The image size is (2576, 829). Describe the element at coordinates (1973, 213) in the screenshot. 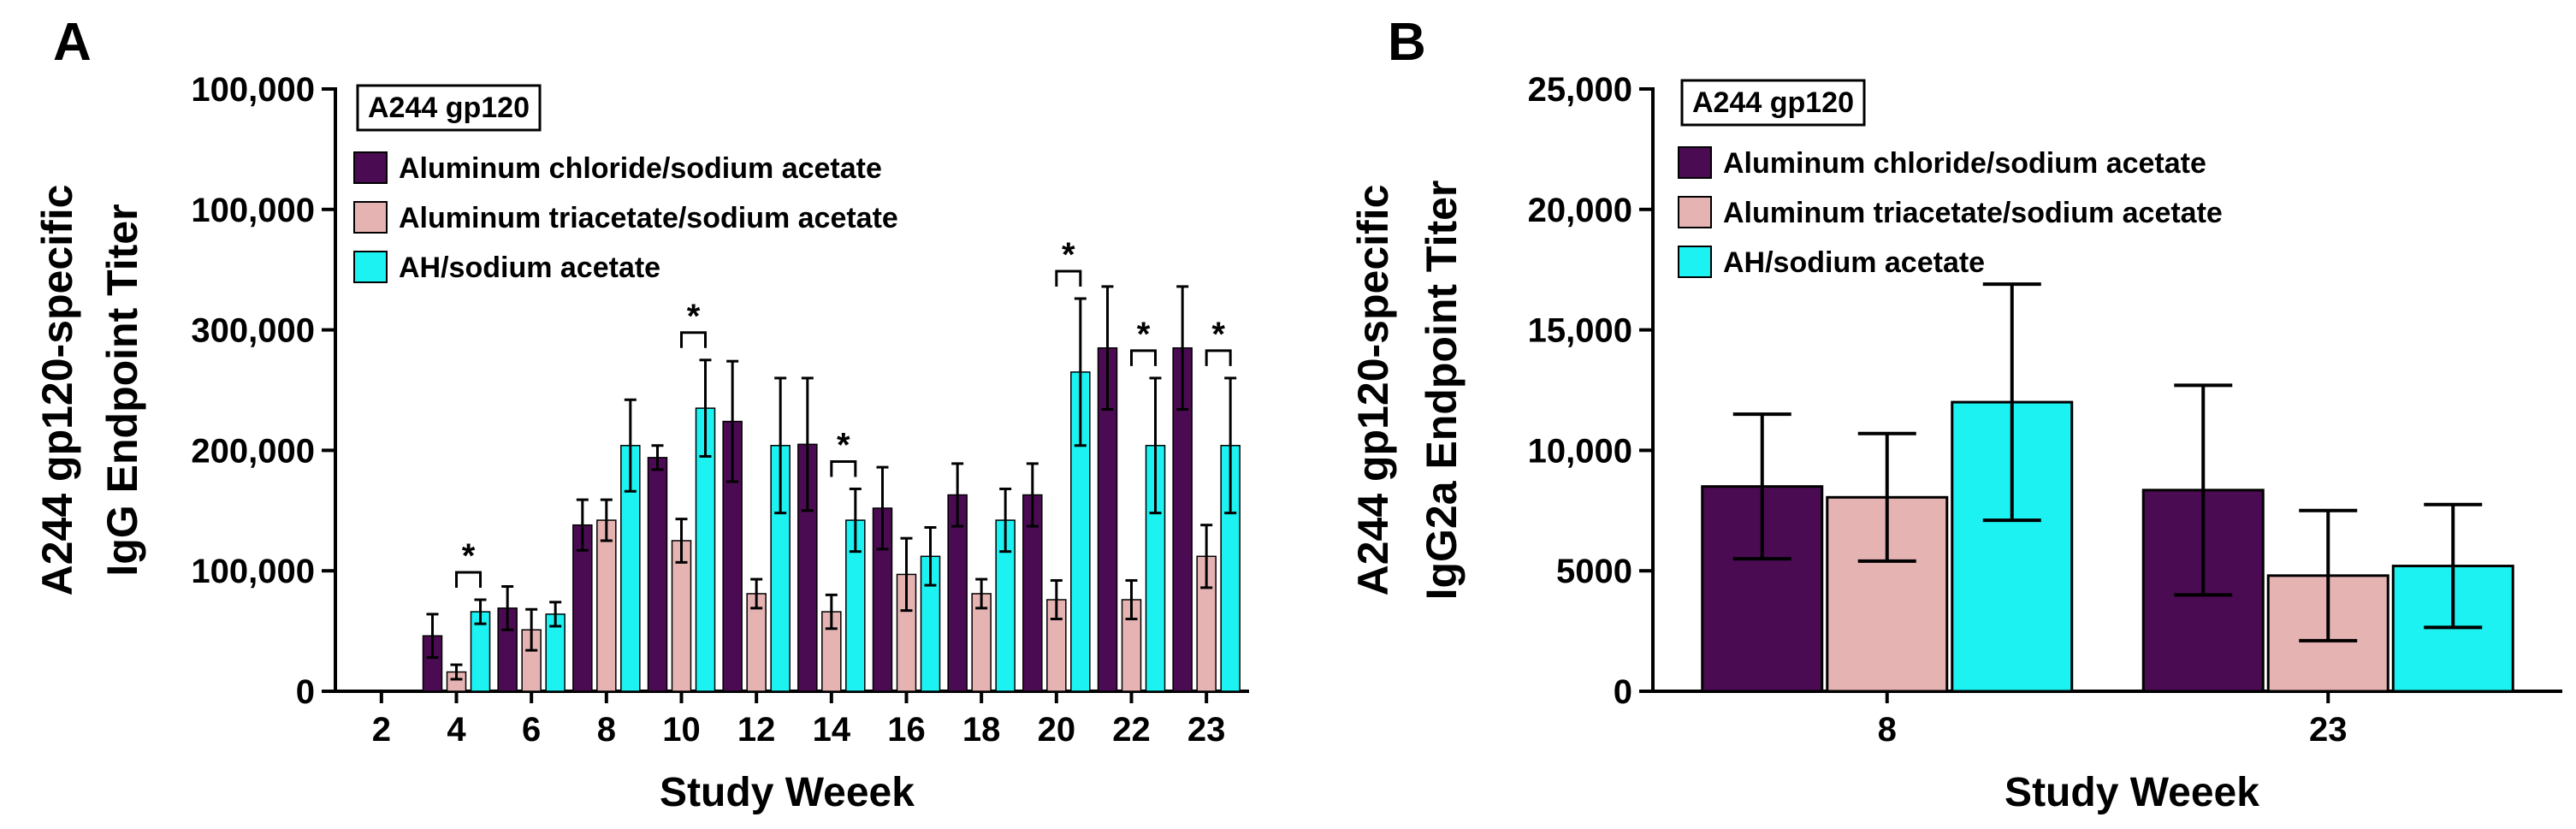

I see `p1-legend-label: Aluminum triacetate/sodium acetate` at that location.